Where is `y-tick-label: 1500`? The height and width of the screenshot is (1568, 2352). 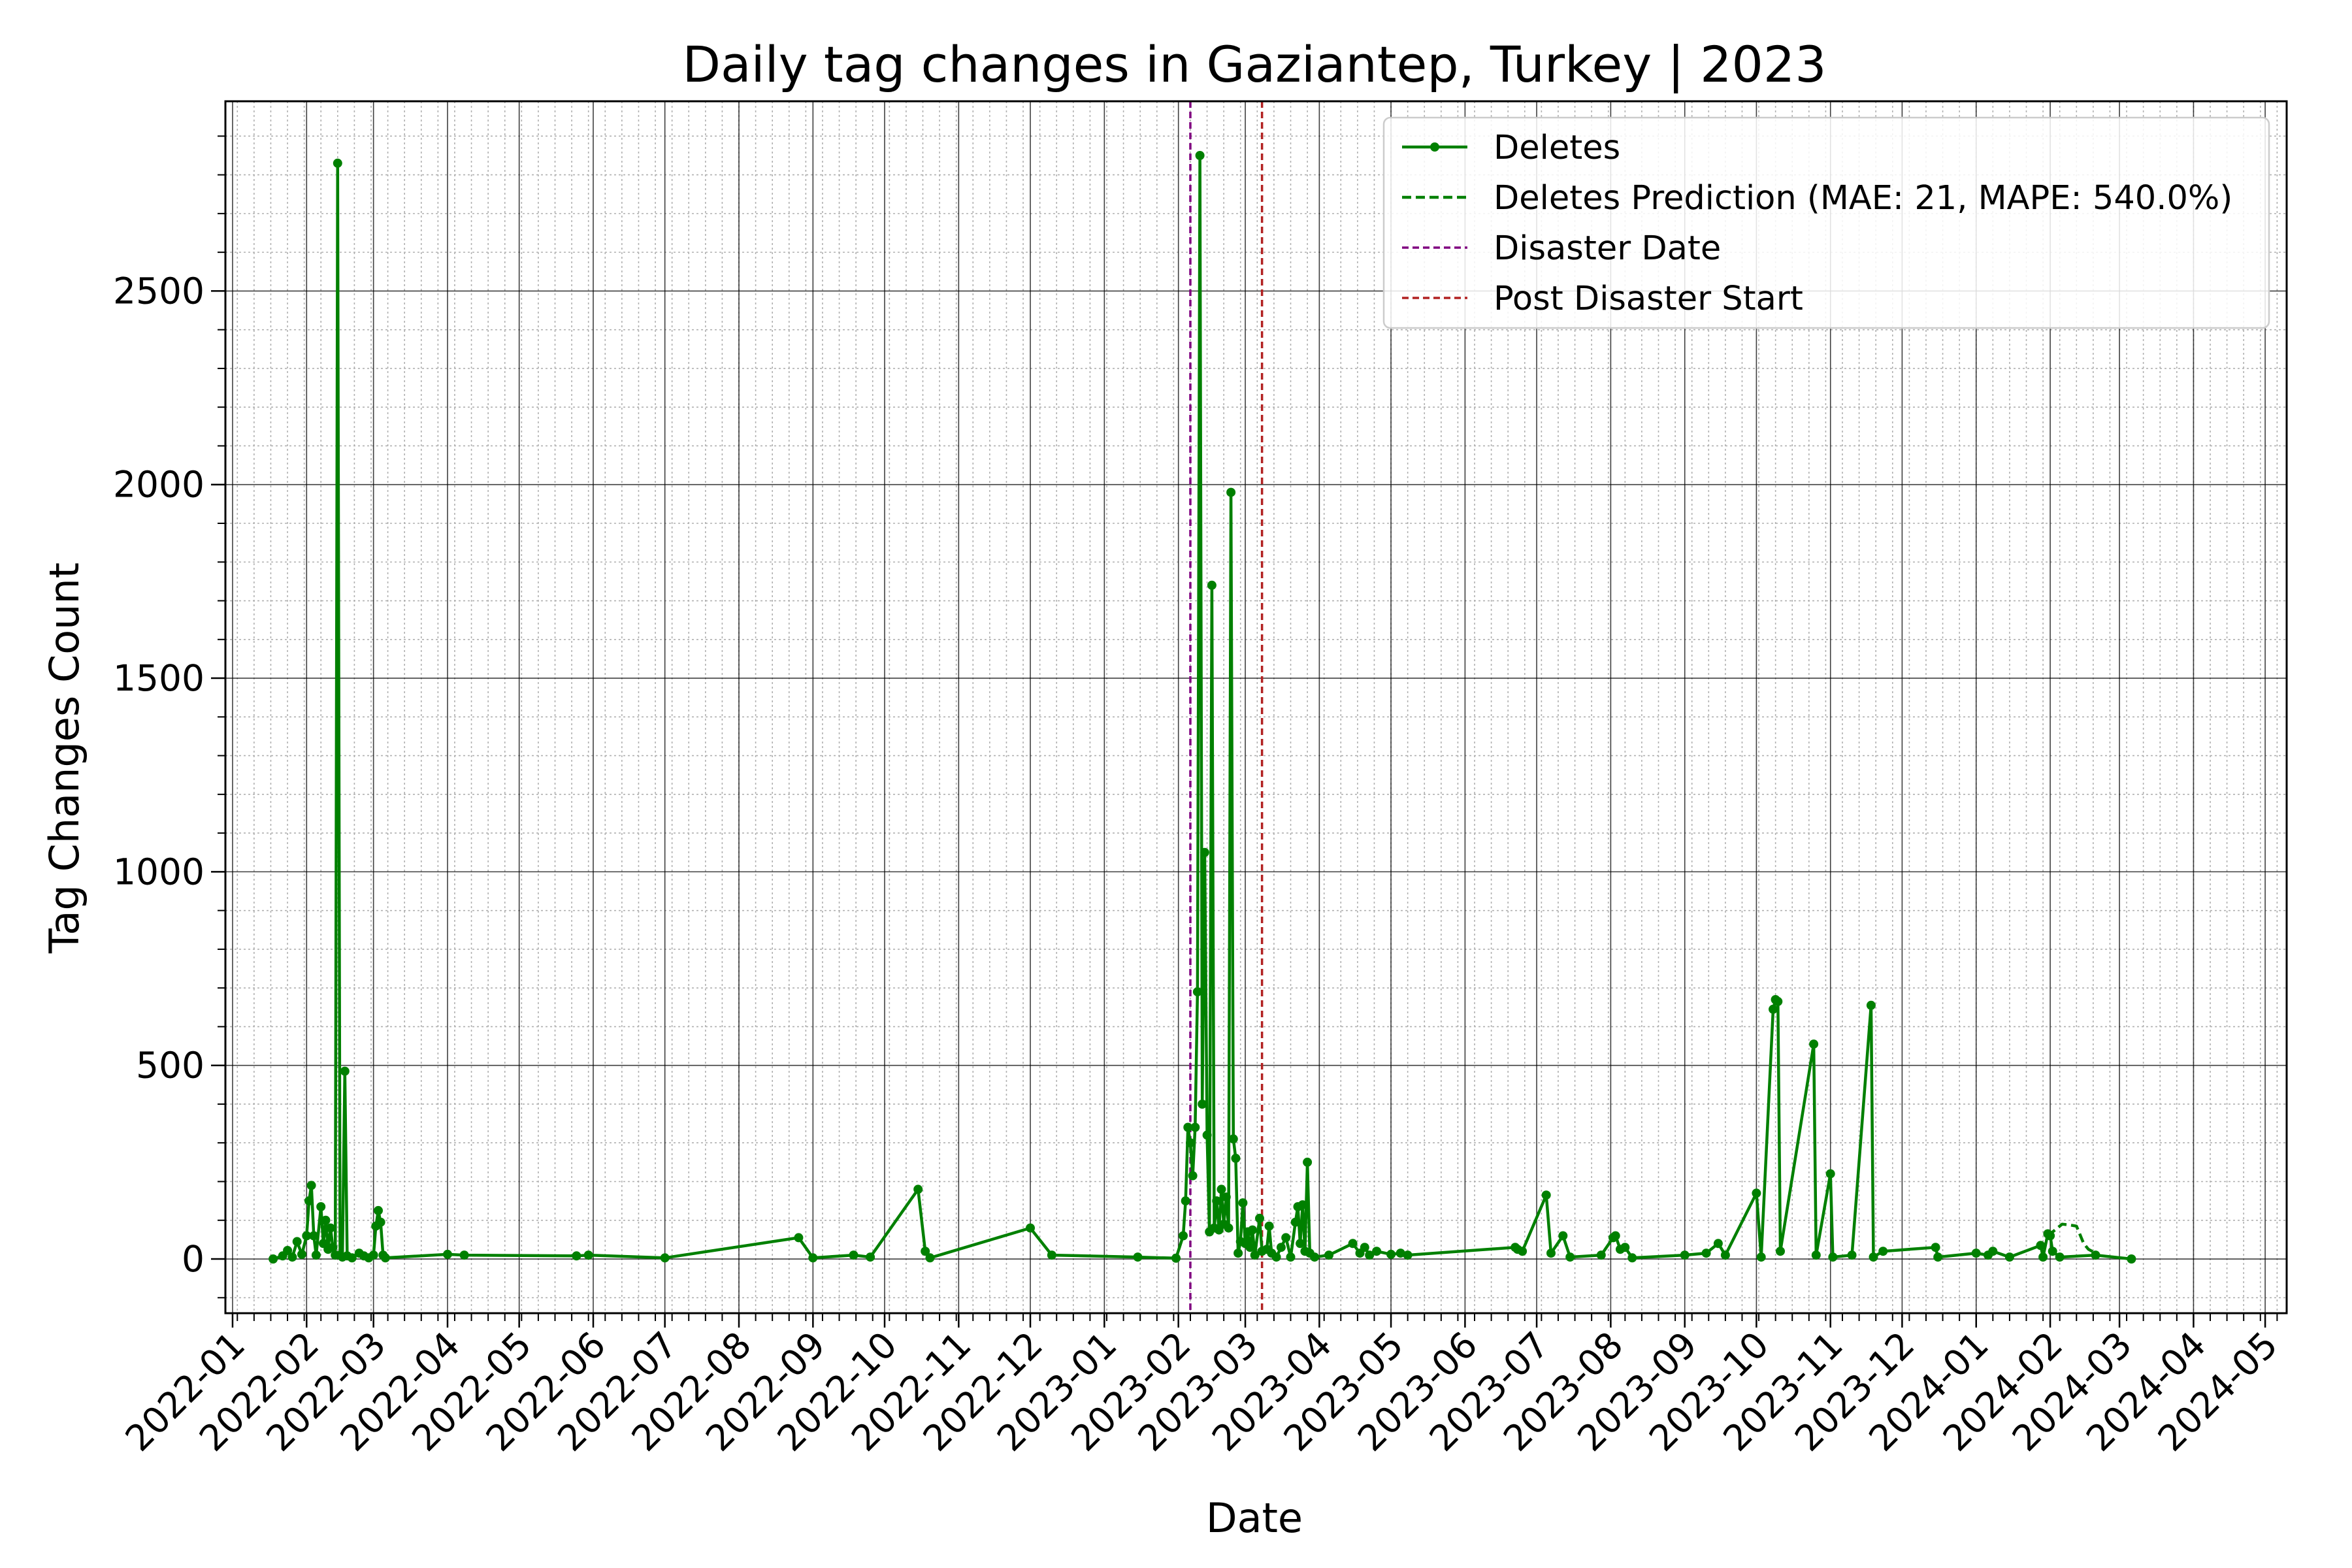
y-tick-label: 1500 is located at coordinates (158, 678).